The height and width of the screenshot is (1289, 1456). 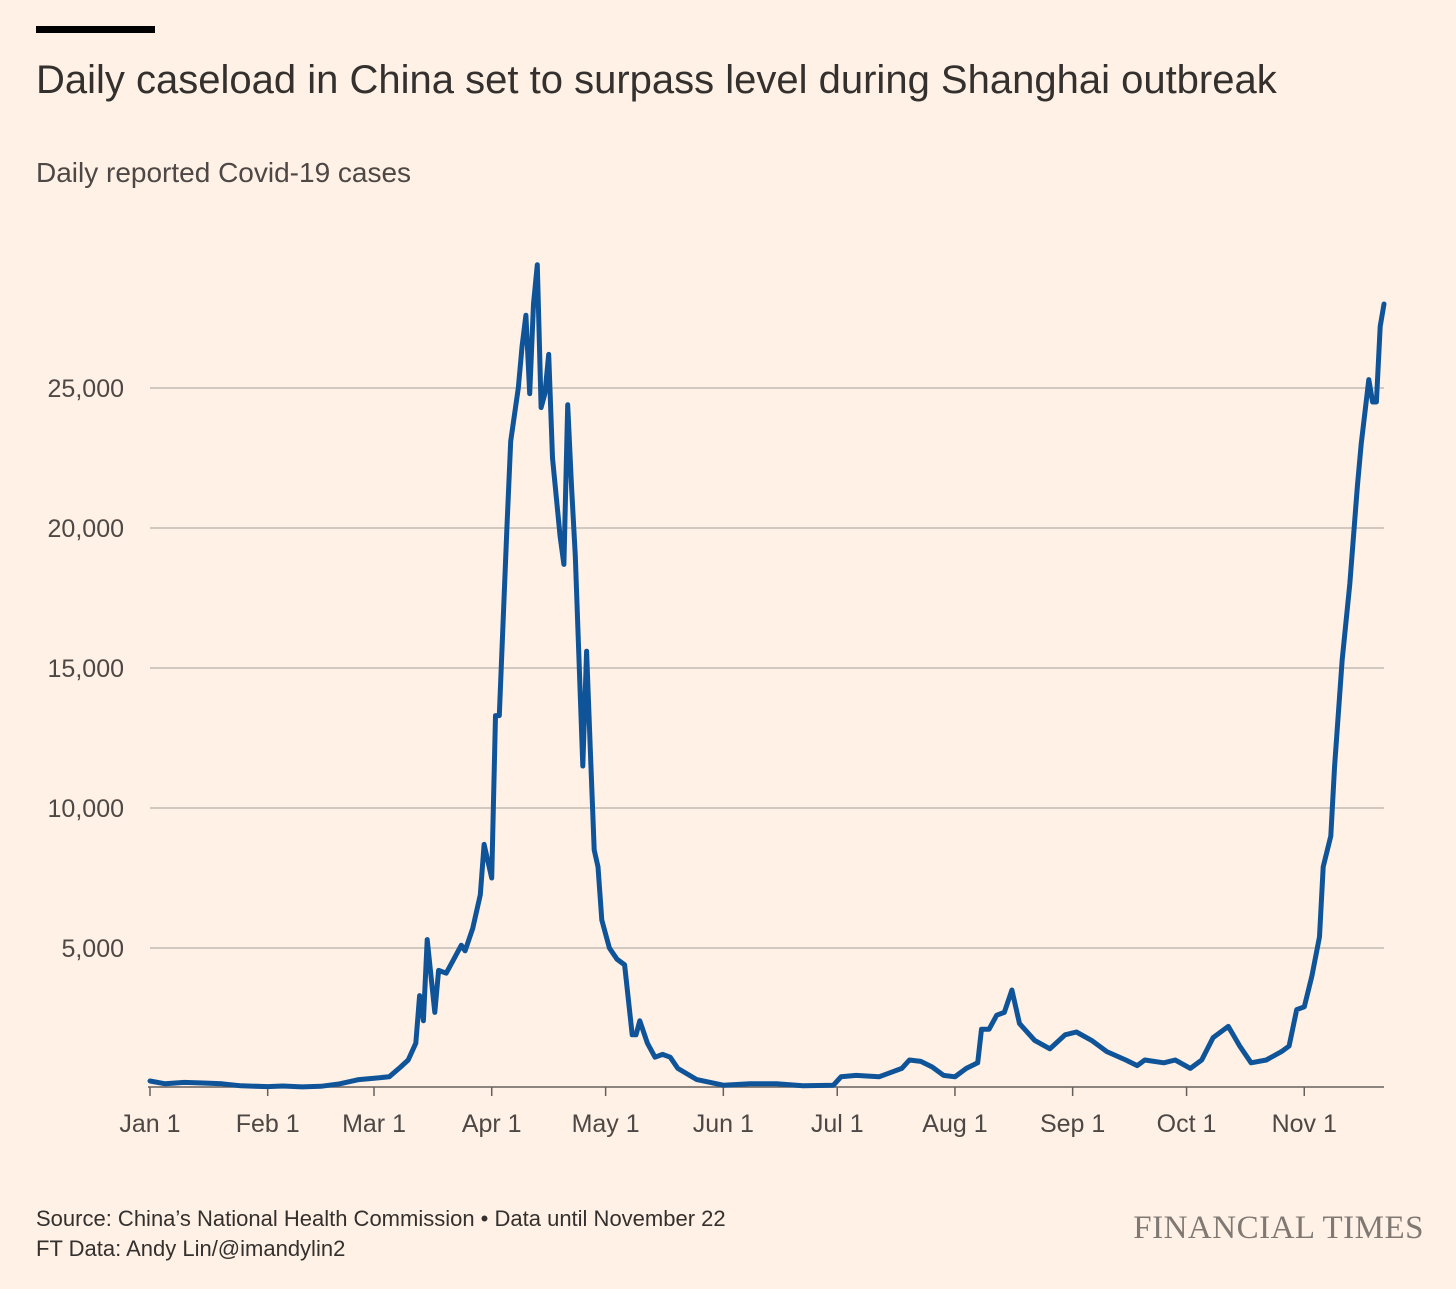 What do you see at coordinates (268, 1124) in the screenshot?
I see `x-tick-label: Feb 1` at bounding box center [268, 1124].